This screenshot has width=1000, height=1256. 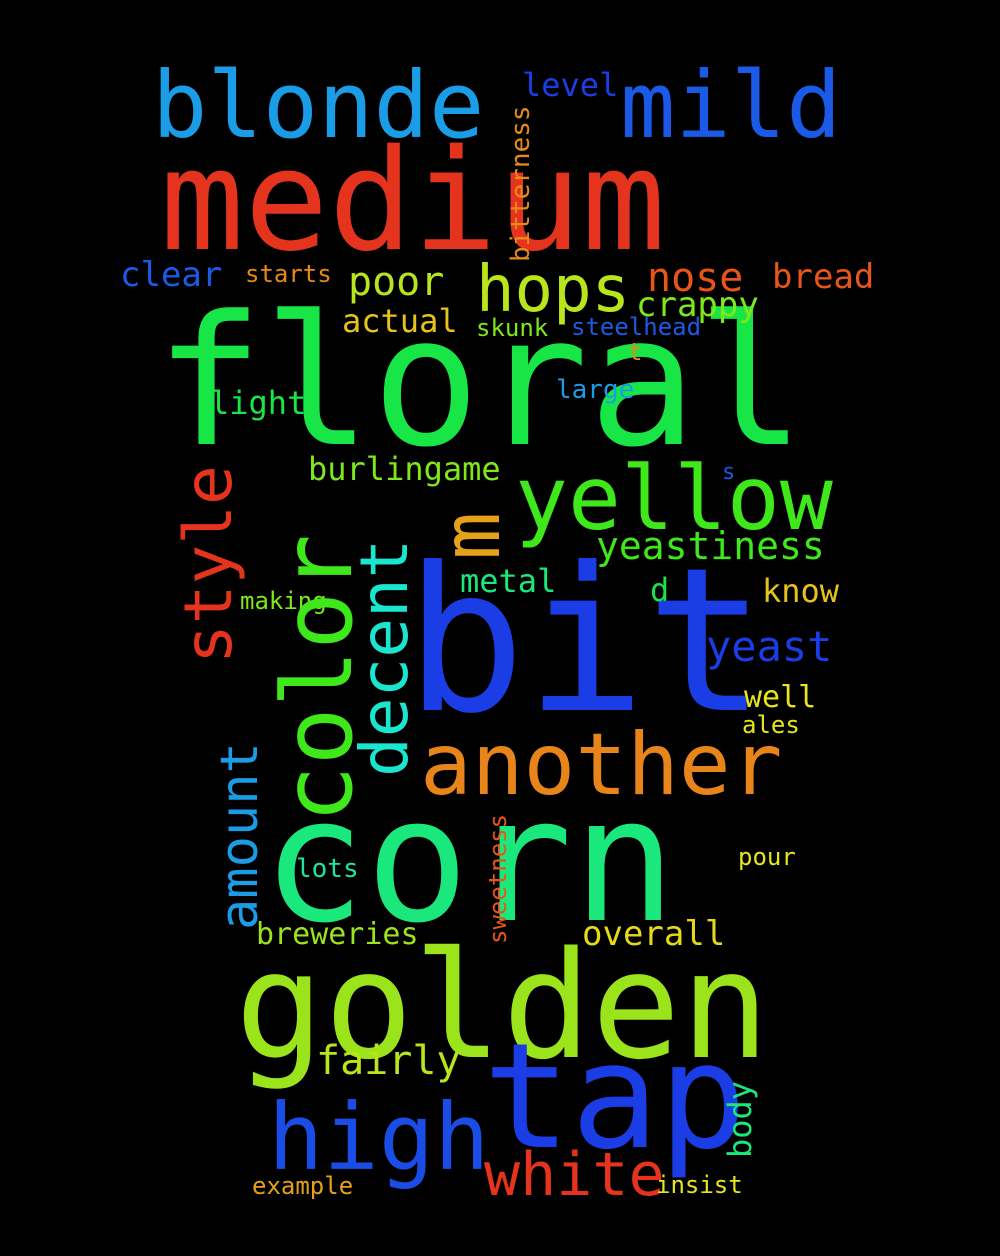 What do you see at coordinates (697, 305) in the screenshot?
I see `word-crappy: crappy` at bounding box center [697, 305].